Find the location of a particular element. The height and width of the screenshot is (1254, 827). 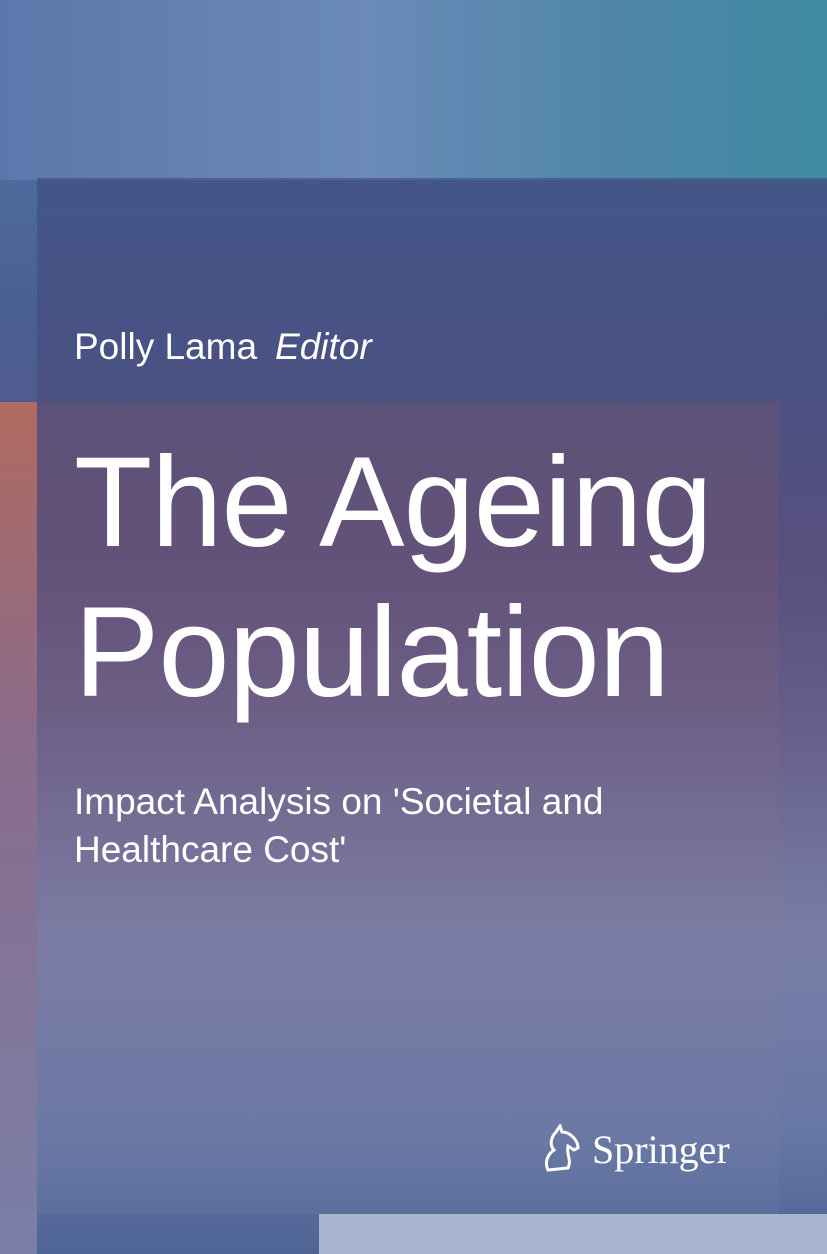

bottom-bar is located at coordinates (573, 1234).